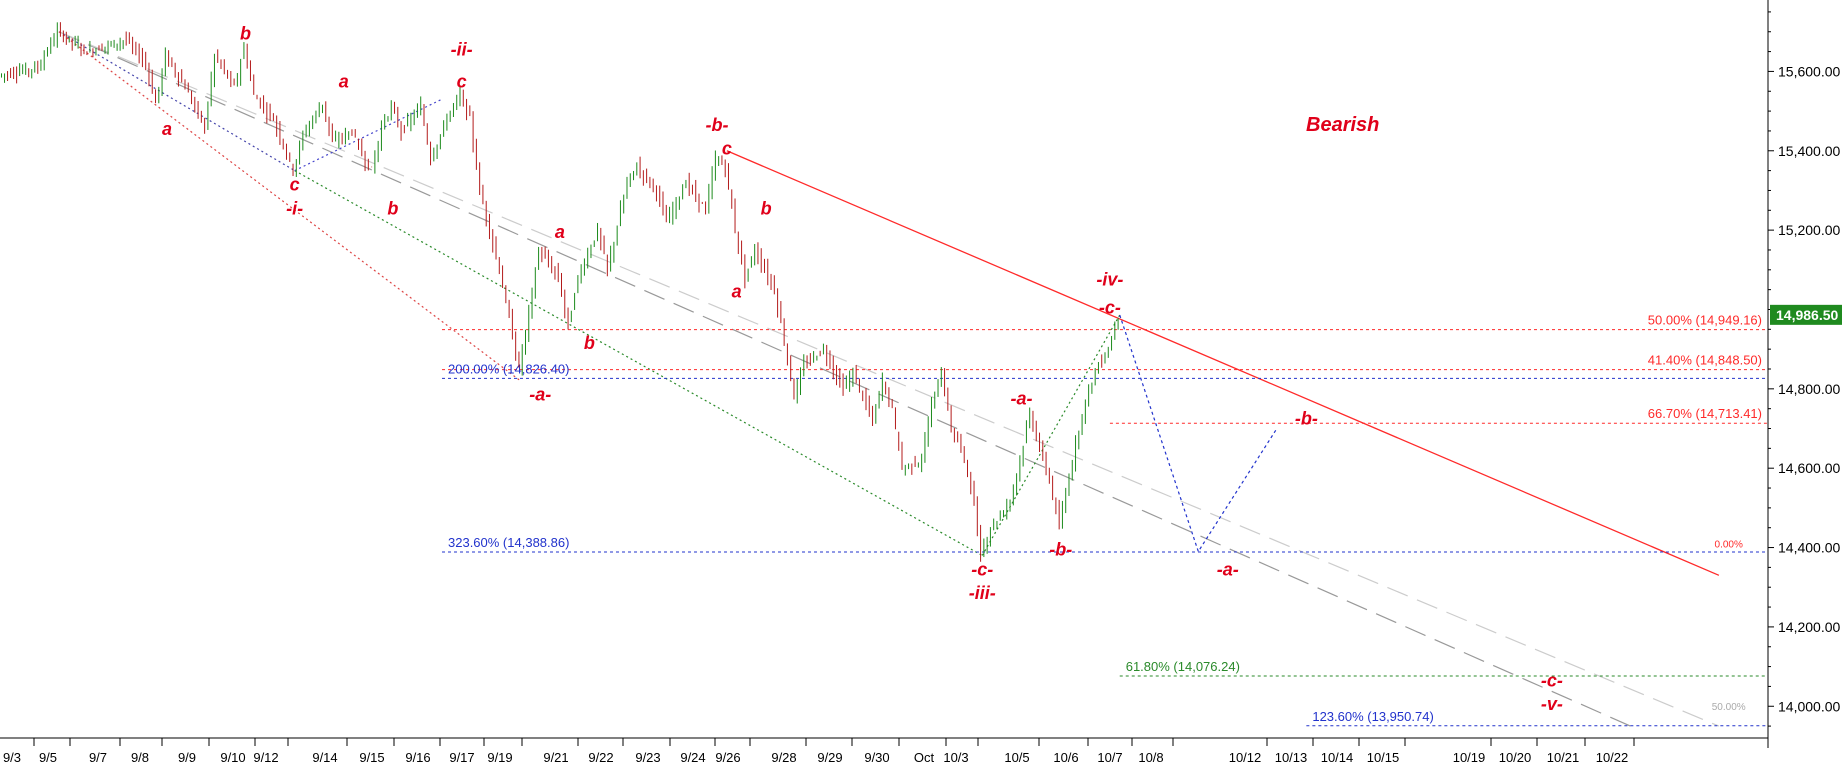  I want to click on trendline-a-line, so click(289, 206).